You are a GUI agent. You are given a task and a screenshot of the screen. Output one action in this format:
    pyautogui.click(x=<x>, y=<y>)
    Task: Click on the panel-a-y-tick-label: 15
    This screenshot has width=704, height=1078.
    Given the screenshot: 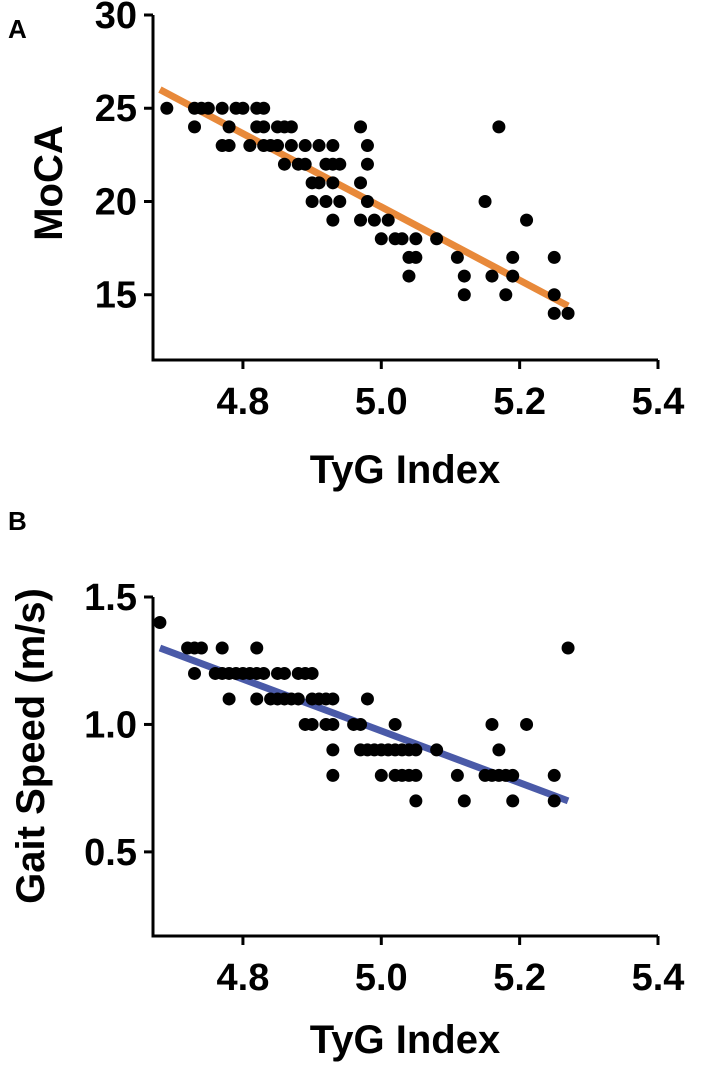 What is the action you would take?
    pyautogui.click(x=116, y=296)
    